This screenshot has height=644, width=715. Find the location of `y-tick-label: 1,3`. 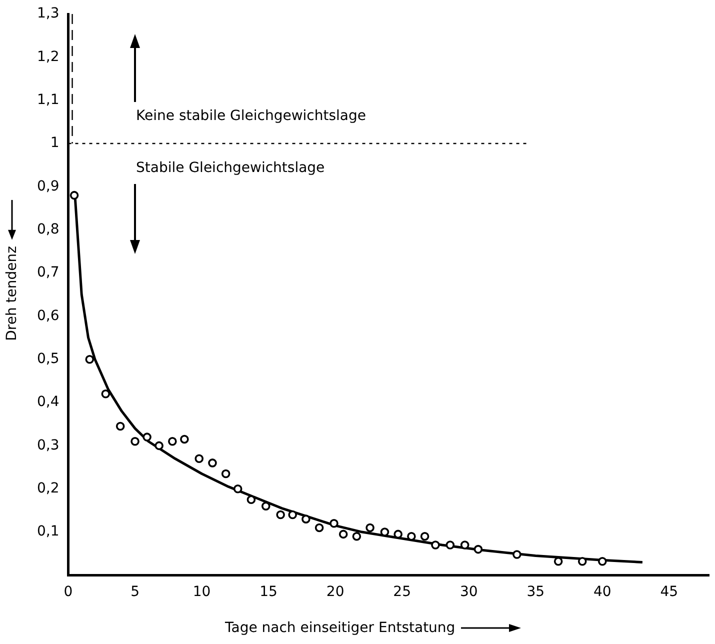

y-tick-label: 1,3 is located at coordinates (48, 14).